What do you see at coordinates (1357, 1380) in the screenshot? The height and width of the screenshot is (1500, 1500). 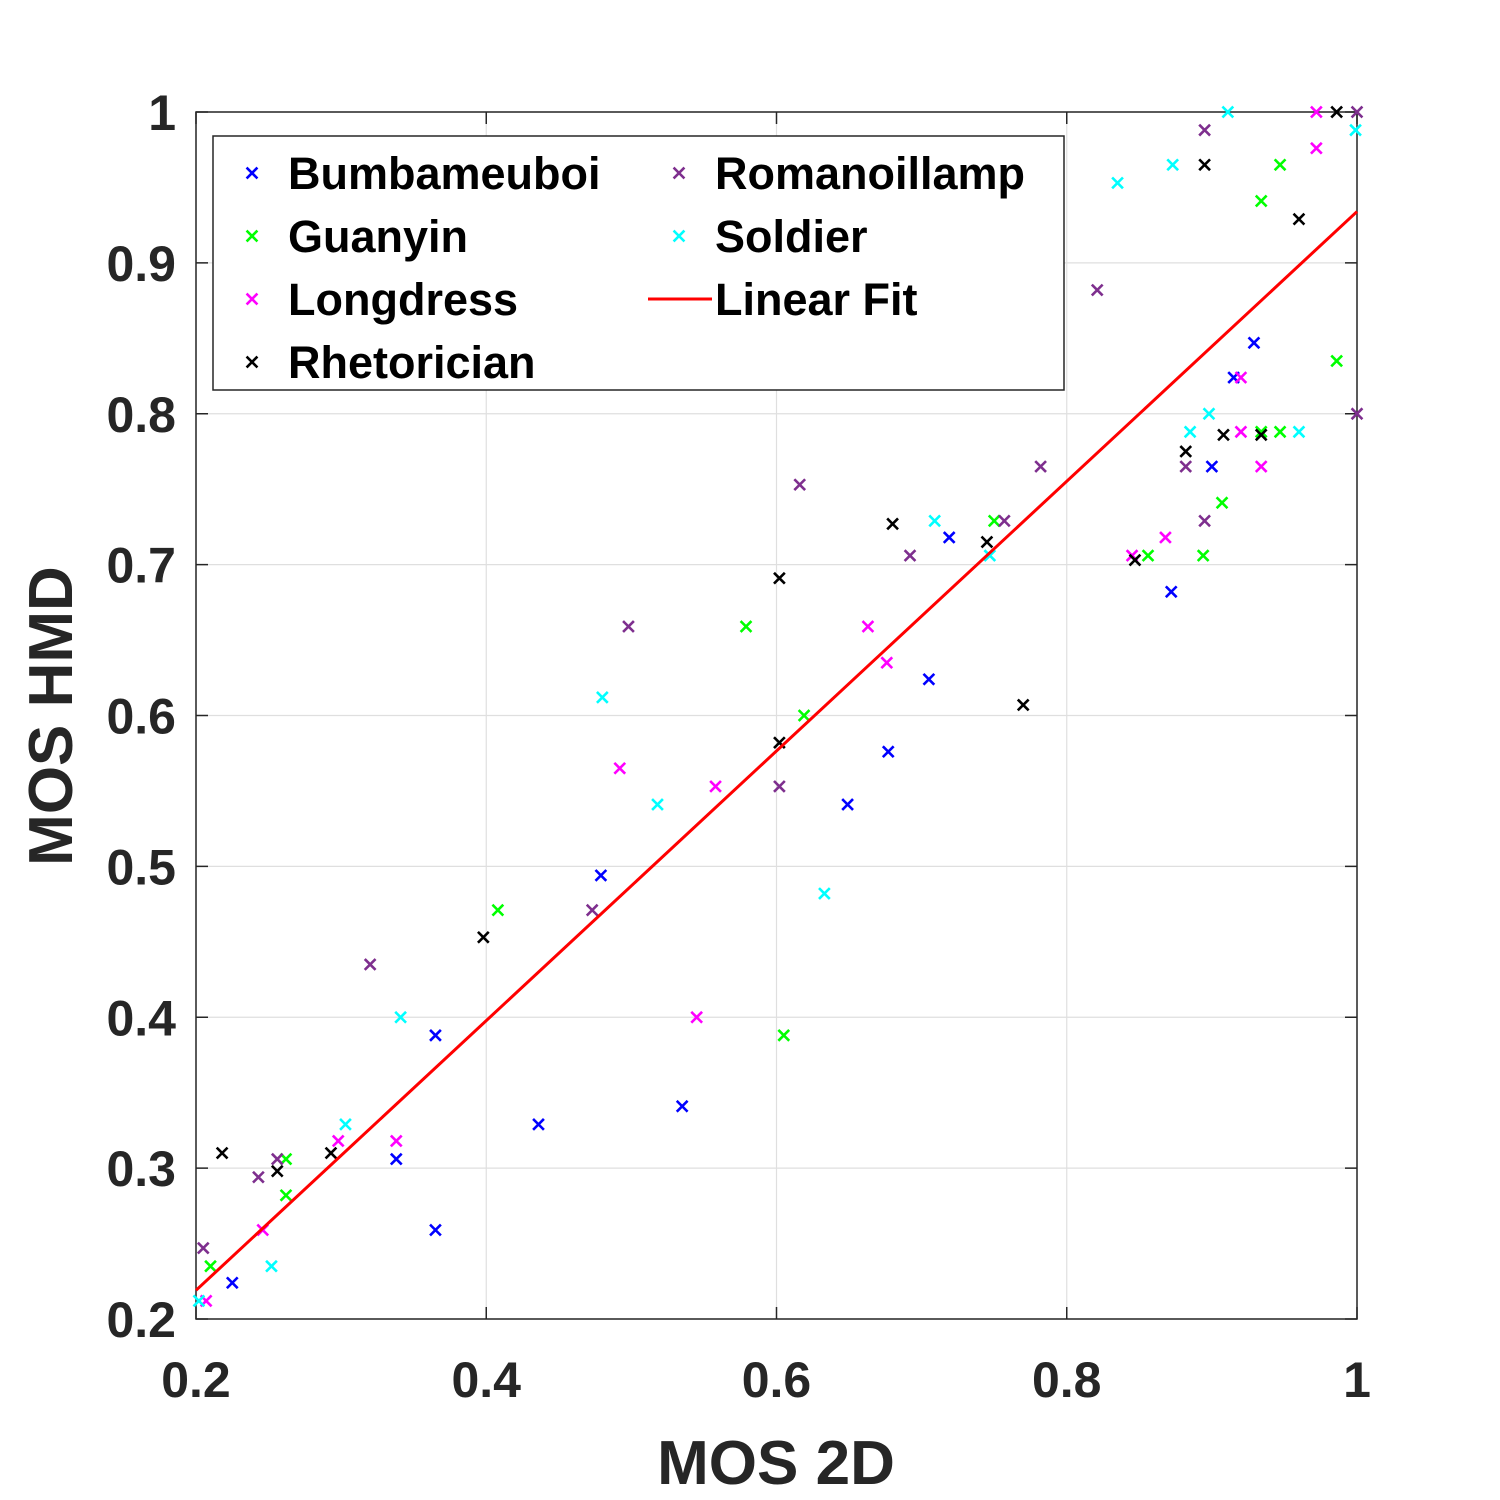 I see `x-tick-label: 1` at bounding box center [1357, 1380].